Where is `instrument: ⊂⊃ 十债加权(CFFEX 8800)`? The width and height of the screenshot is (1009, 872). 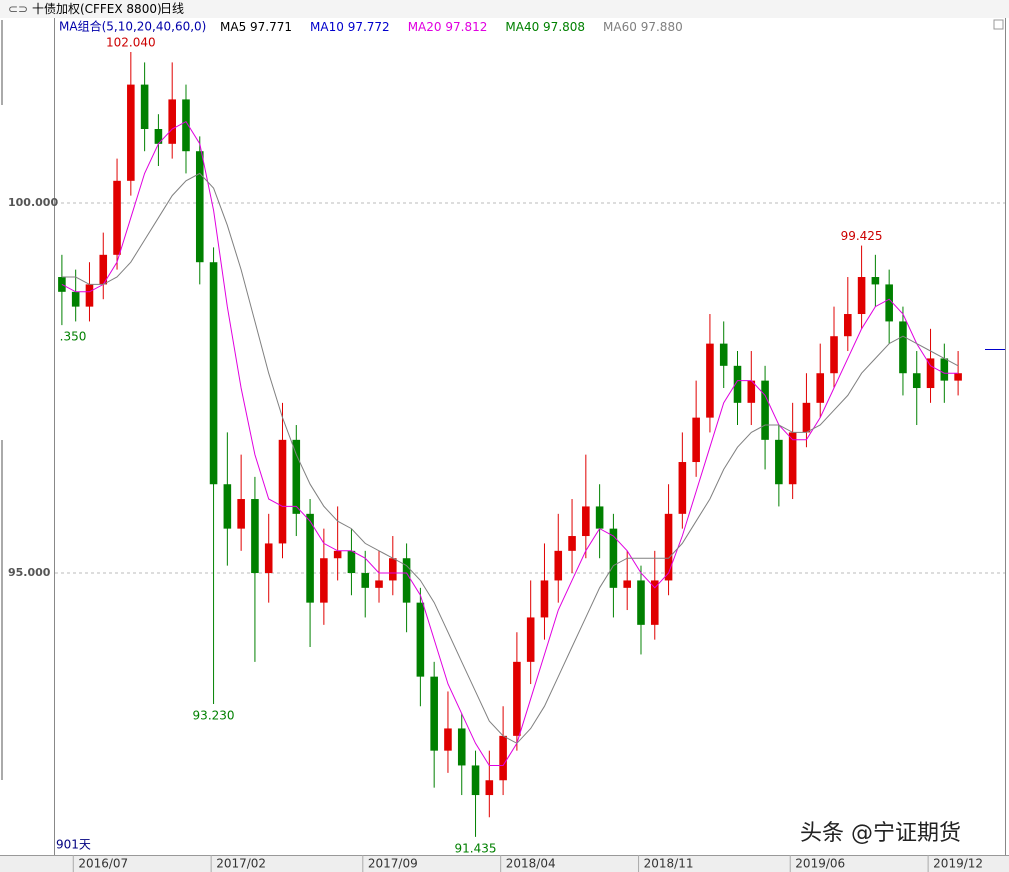
instrument: ⊂⊃ 十债加权(CFFEX 8800) is located at coordinates (85, 9).